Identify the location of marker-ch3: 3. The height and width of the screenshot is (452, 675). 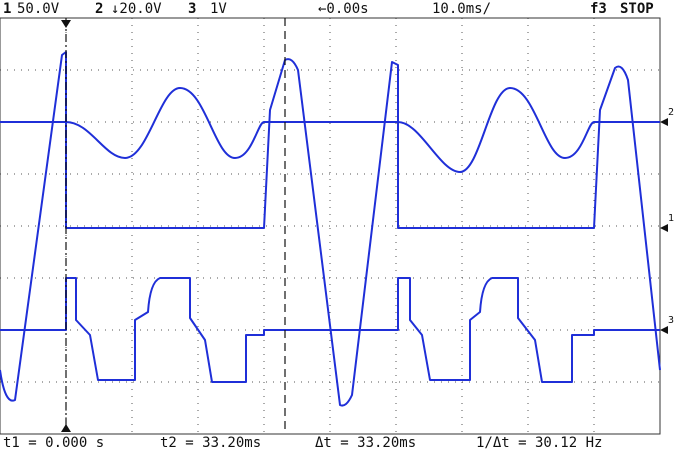
(671, 320).